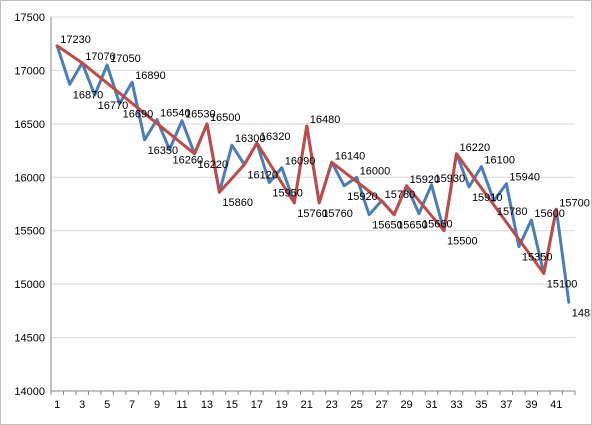 This screenshot has width=592, height=425. What do you see at coordinates (132, 405) in the screenshot?
I see `x-tick-label-7: 7` at bounding box center [132, 405].